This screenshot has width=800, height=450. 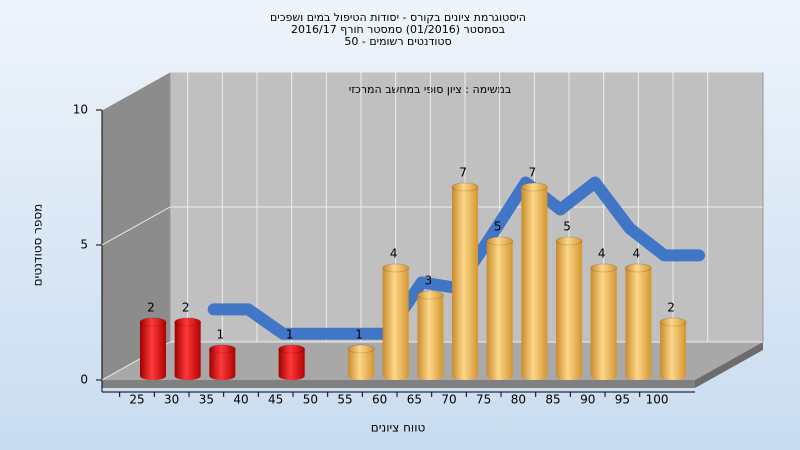 I want to click on y-tick-label: 10, so click(x=80, y=110).